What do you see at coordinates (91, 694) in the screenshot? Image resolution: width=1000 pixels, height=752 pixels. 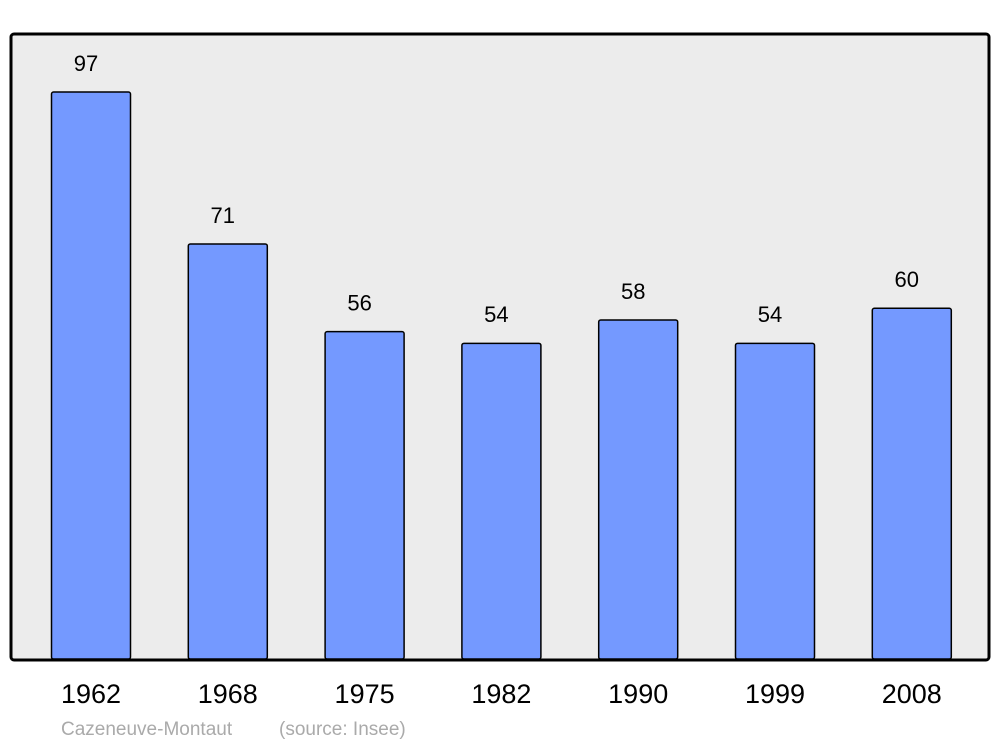 I see `x-tick-label: 1962` at bounding box center [91, 694].